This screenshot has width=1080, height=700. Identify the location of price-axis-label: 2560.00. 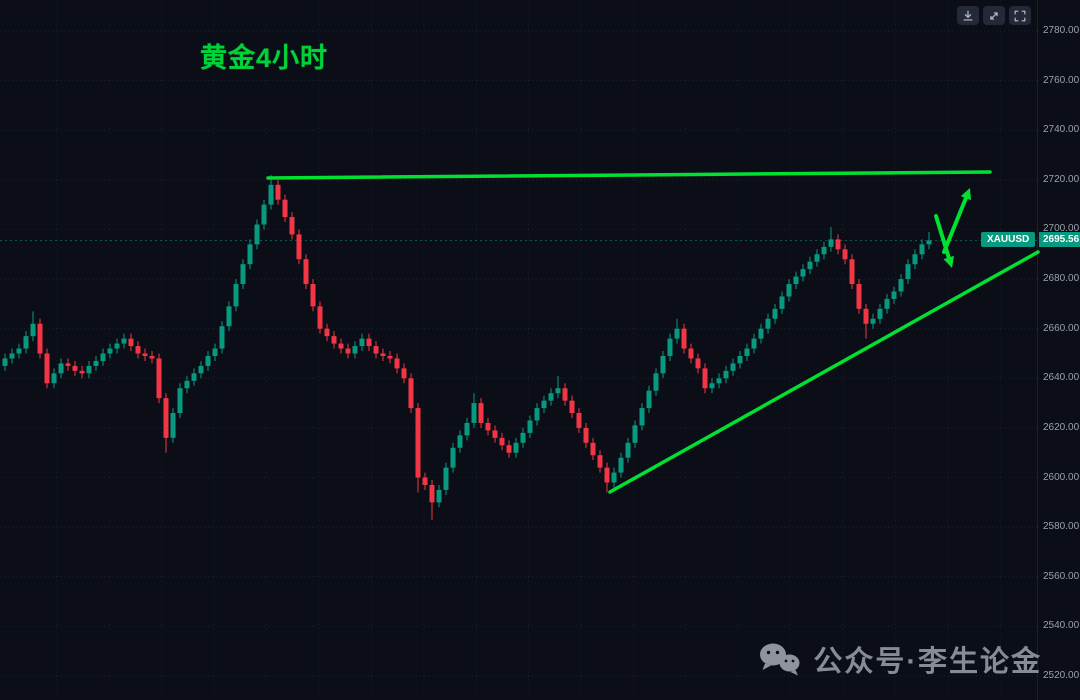
(1061, 576).